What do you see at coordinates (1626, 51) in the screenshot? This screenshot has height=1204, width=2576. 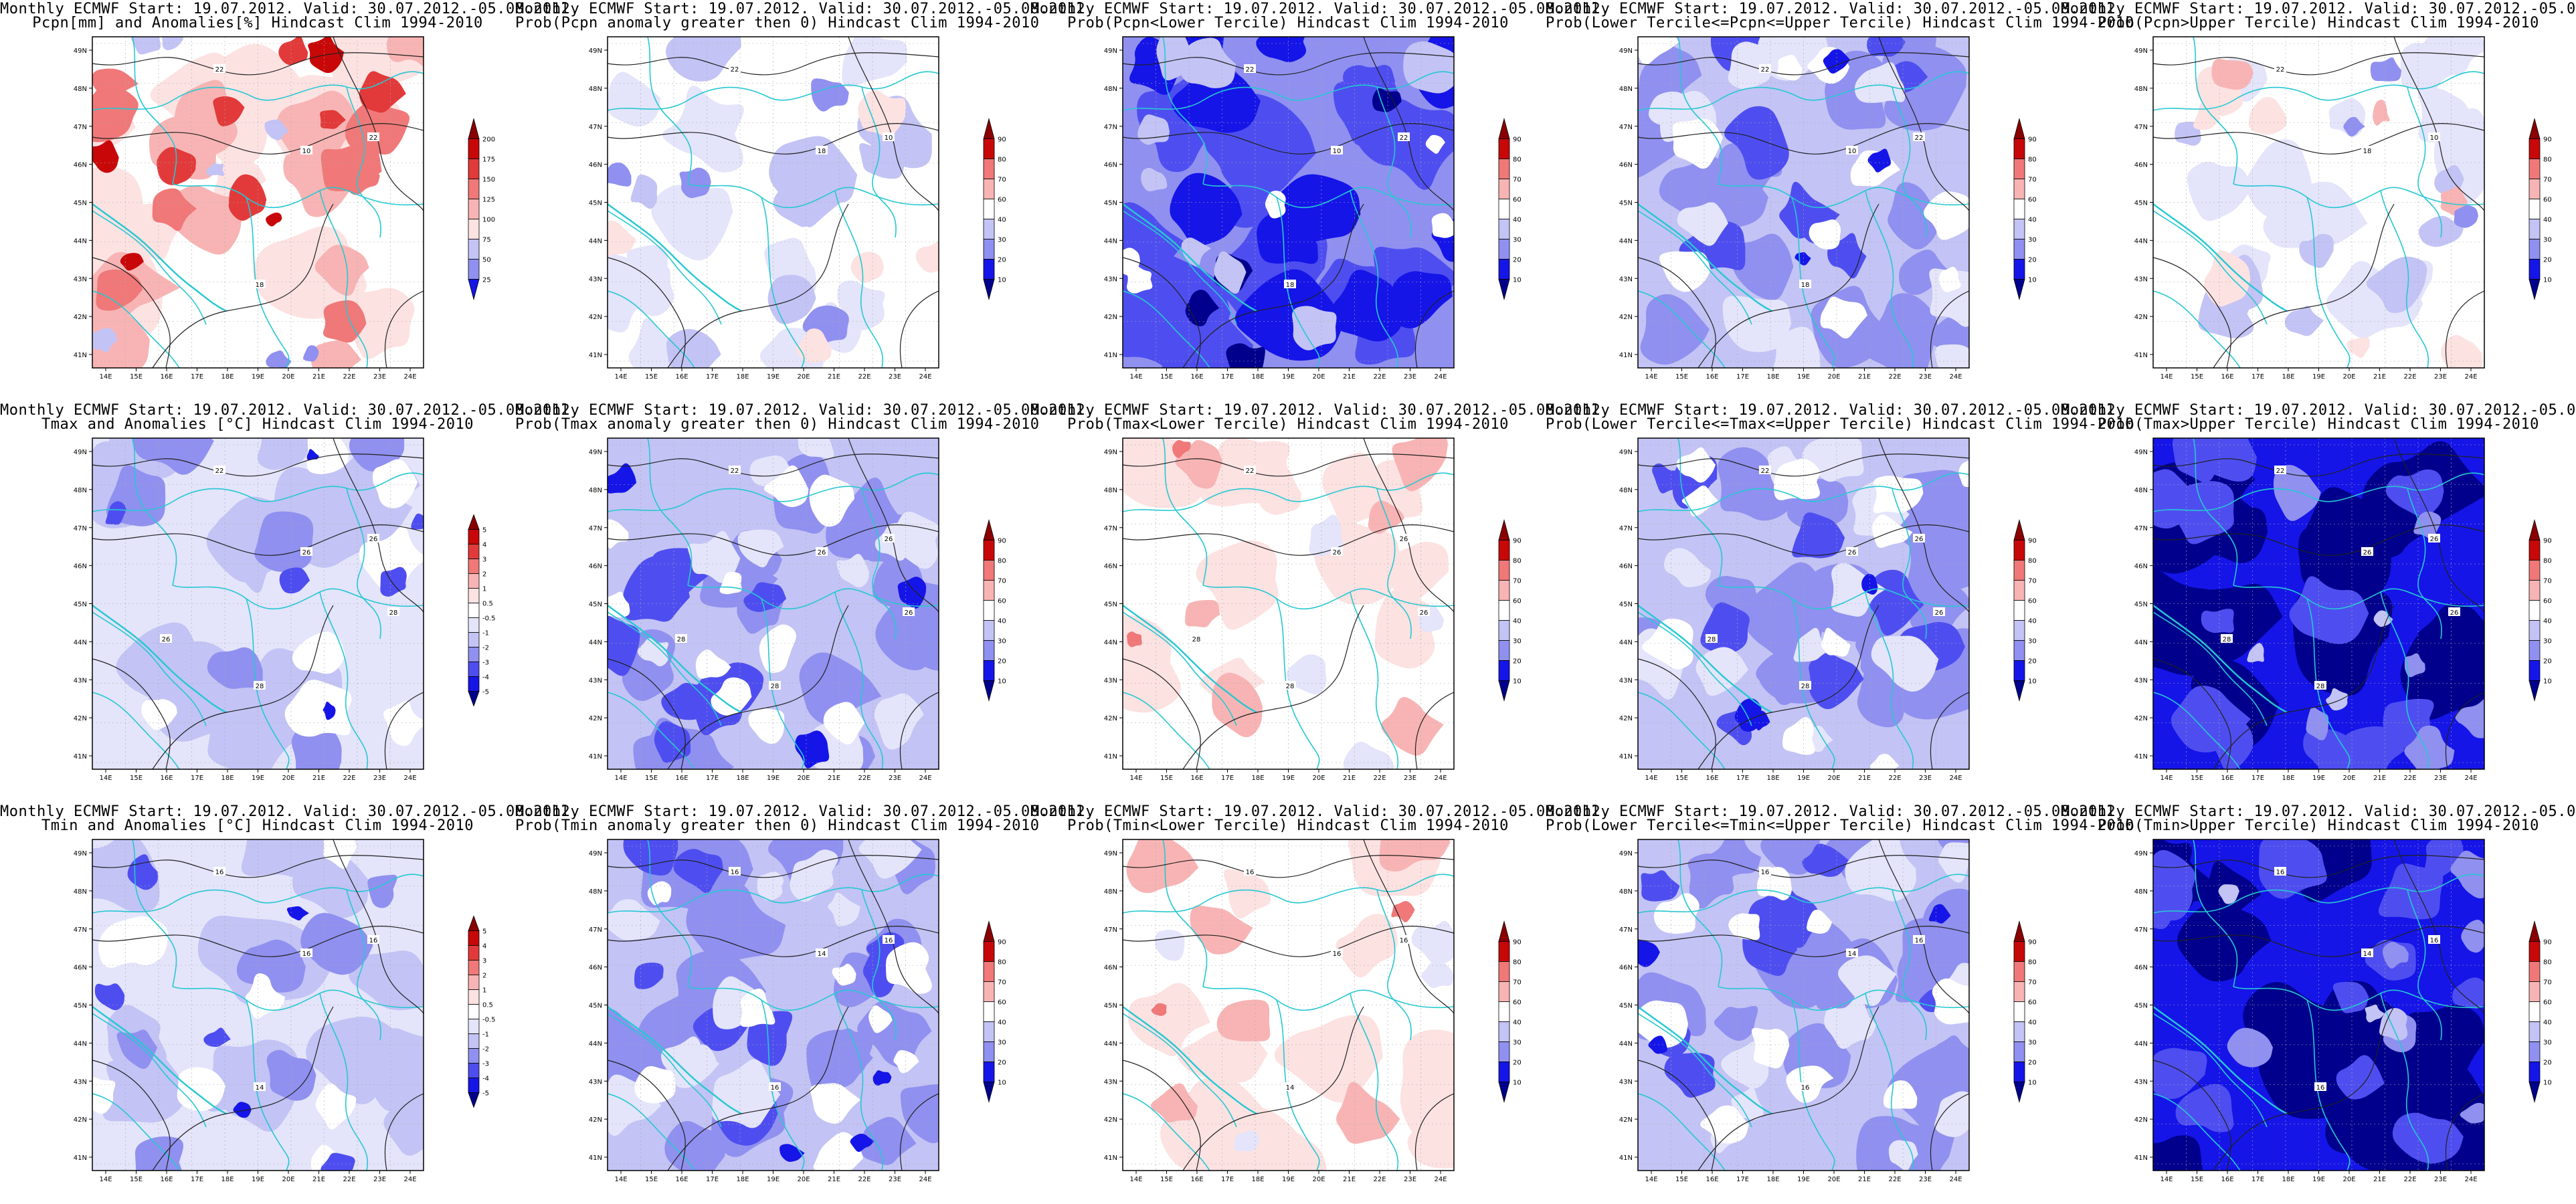 I see `latitude-tick-label: 49N` at bounding box center [1626, 51].